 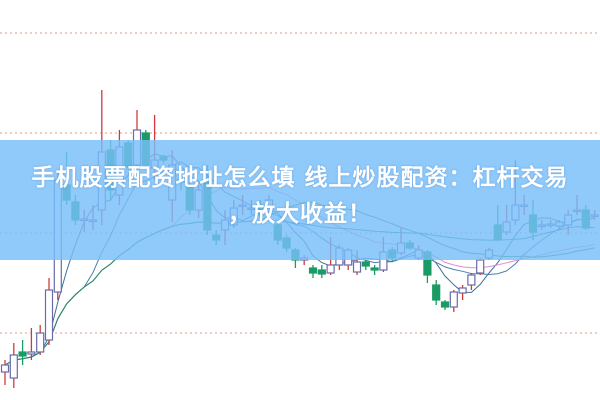 I want to click on headline-line-1: 手机股票配资地址怎么填 线上炒股配资：杠杆交易, so click(x=300, y=178).